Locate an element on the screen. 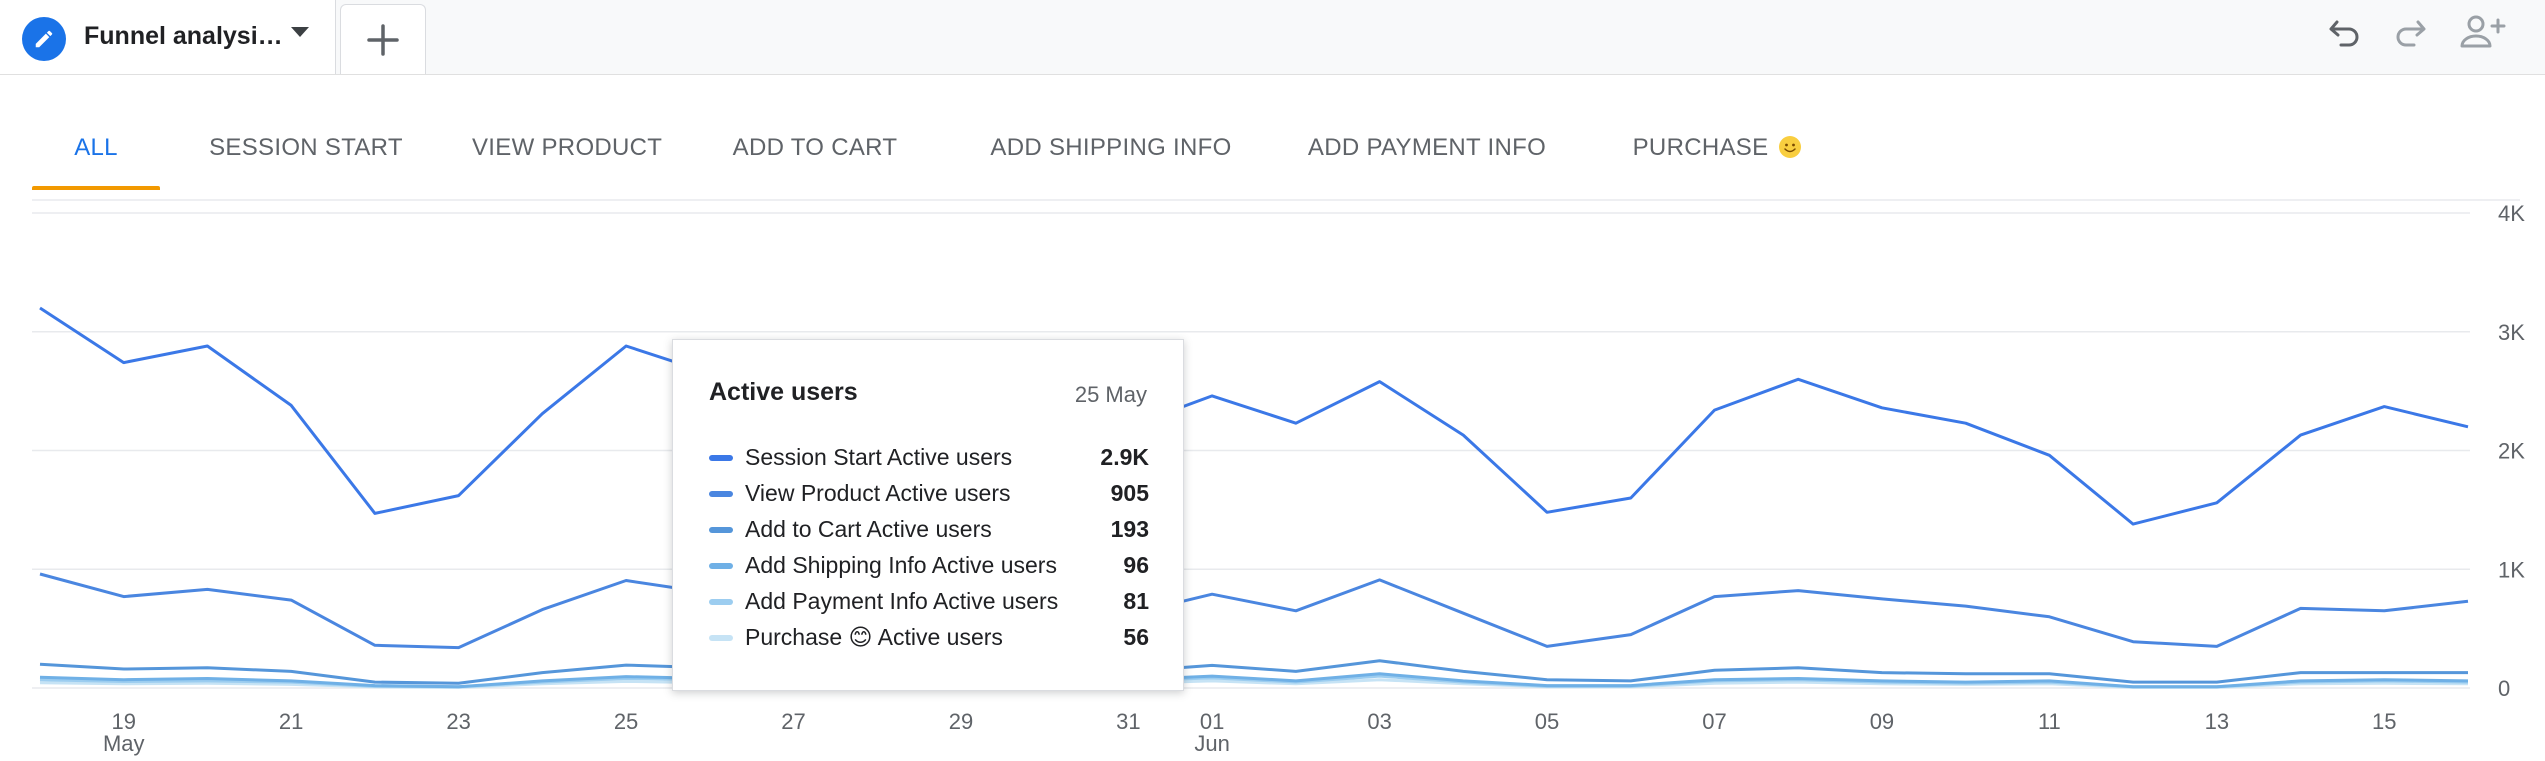  tab-all: ALL is located at coordinates (96, 154).